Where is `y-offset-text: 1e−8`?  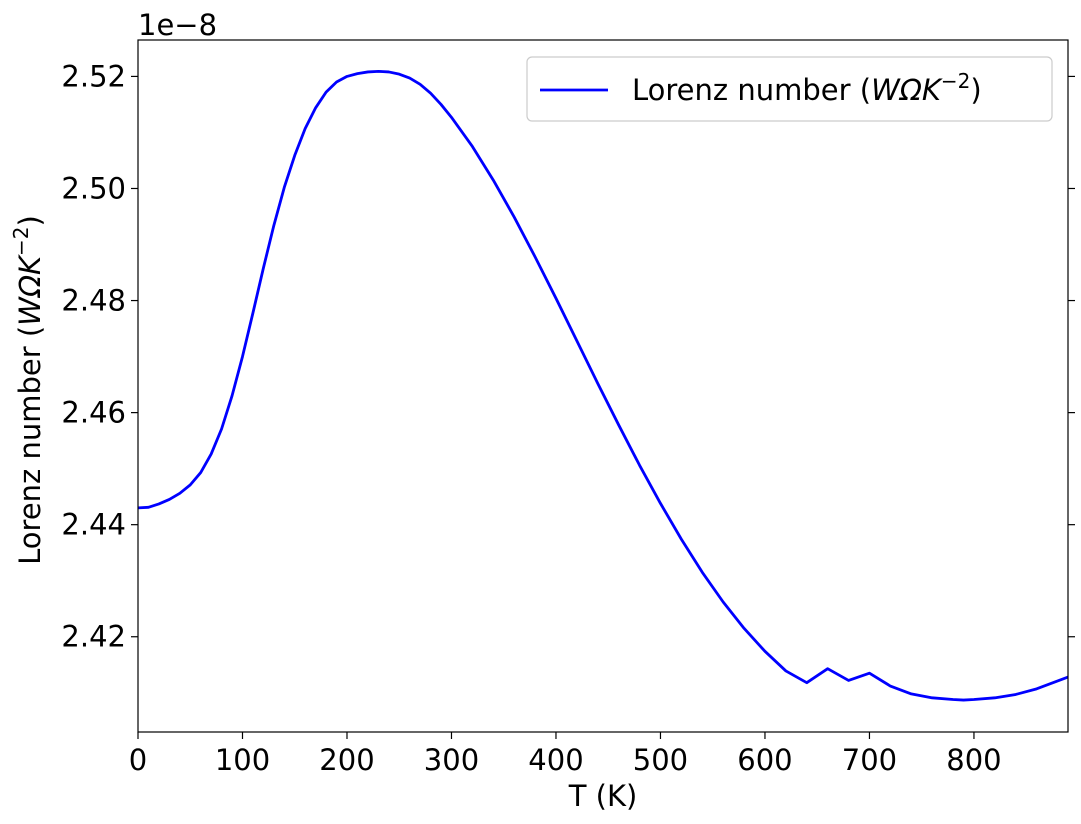 y-offset-text: 1e−8 is located at coordinates (177, 25).